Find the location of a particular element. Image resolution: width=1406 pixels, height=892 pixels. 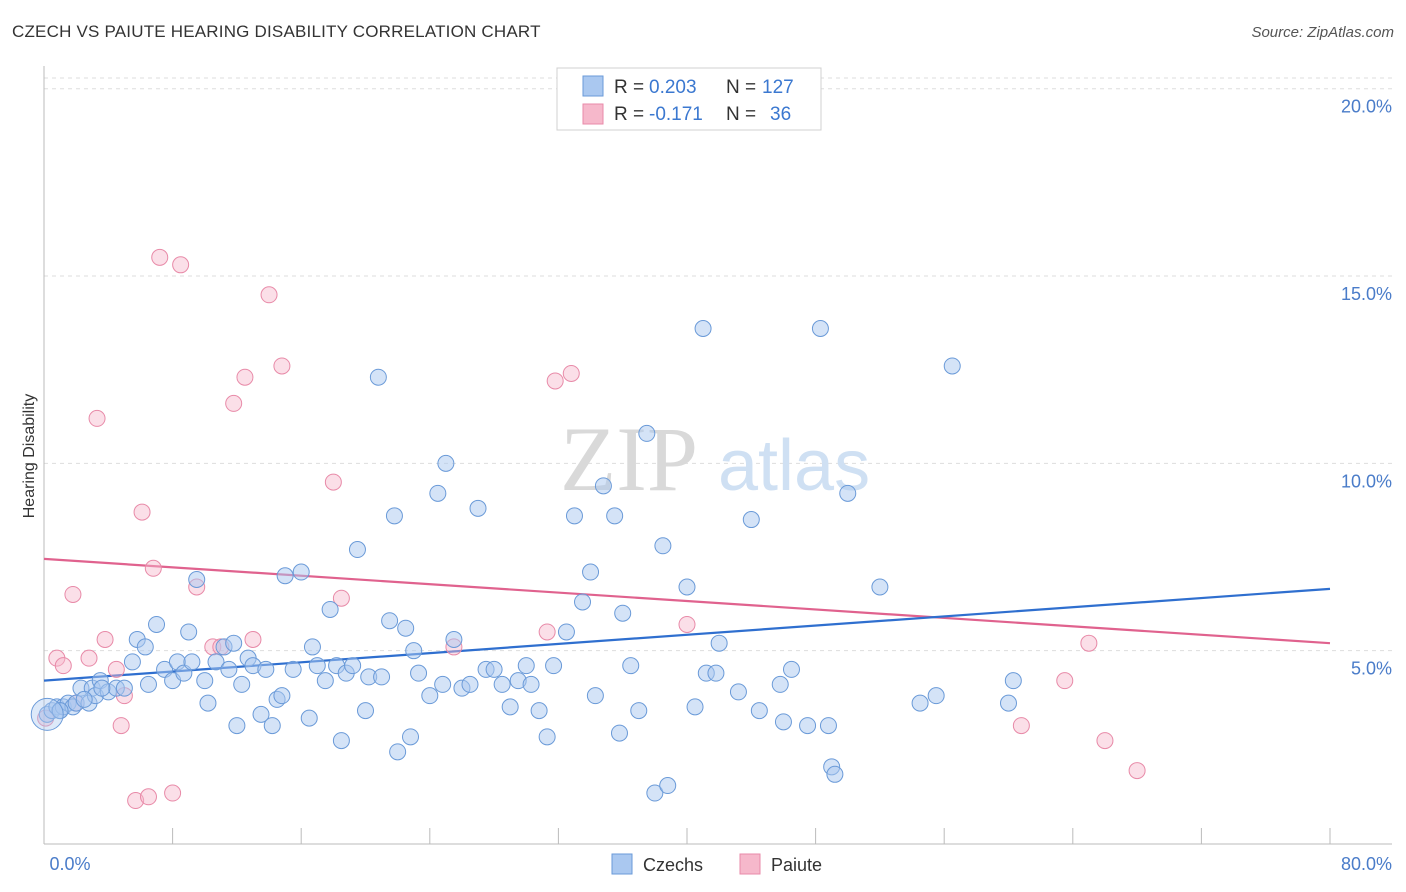

y-tick-label: 15.0% is located at coordinates (1366, 294).